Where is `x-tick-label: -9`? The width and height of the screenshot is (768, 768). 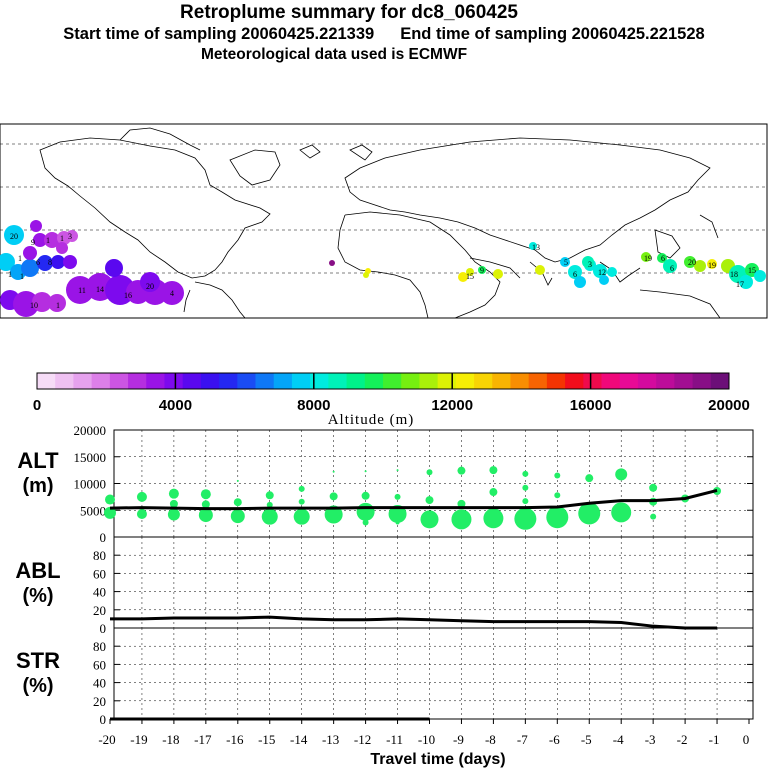 x-tick-label: -9 is located at coordinates (458, 739).